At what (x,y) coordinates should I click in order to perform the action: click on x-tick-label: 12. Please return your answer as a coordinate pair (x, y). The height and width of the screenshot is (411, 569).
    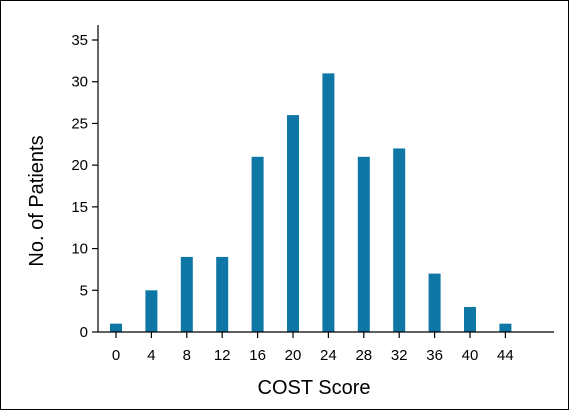
    Looking at the image, I should click on (222, 355).